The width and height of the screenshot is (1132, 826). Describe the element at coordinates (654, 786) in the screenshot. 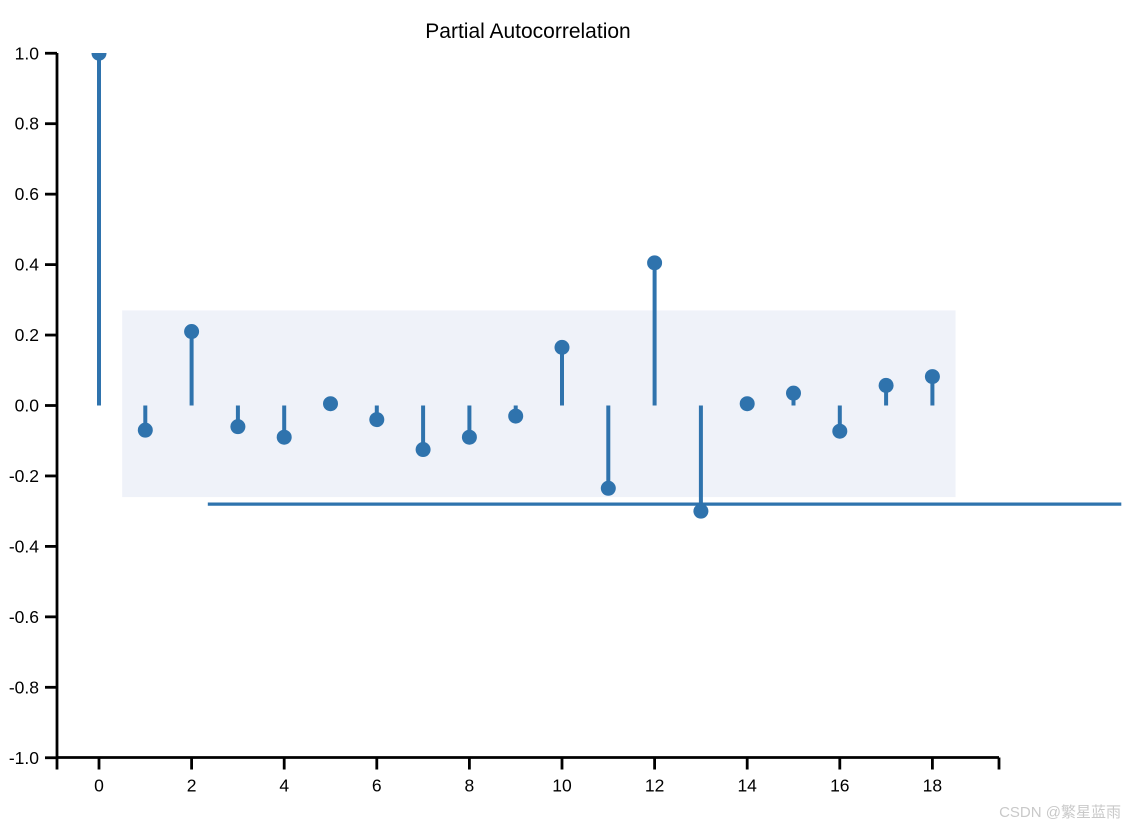

I see `x-tick-label: 12` at that location.